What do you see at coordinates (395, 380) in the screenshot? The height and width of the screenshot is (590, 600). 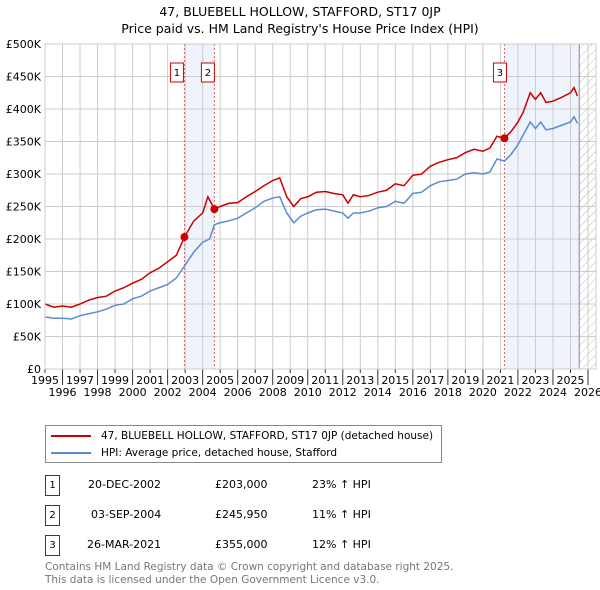 I see `x-tick-label: 2015` at bounding box center [395, 380].